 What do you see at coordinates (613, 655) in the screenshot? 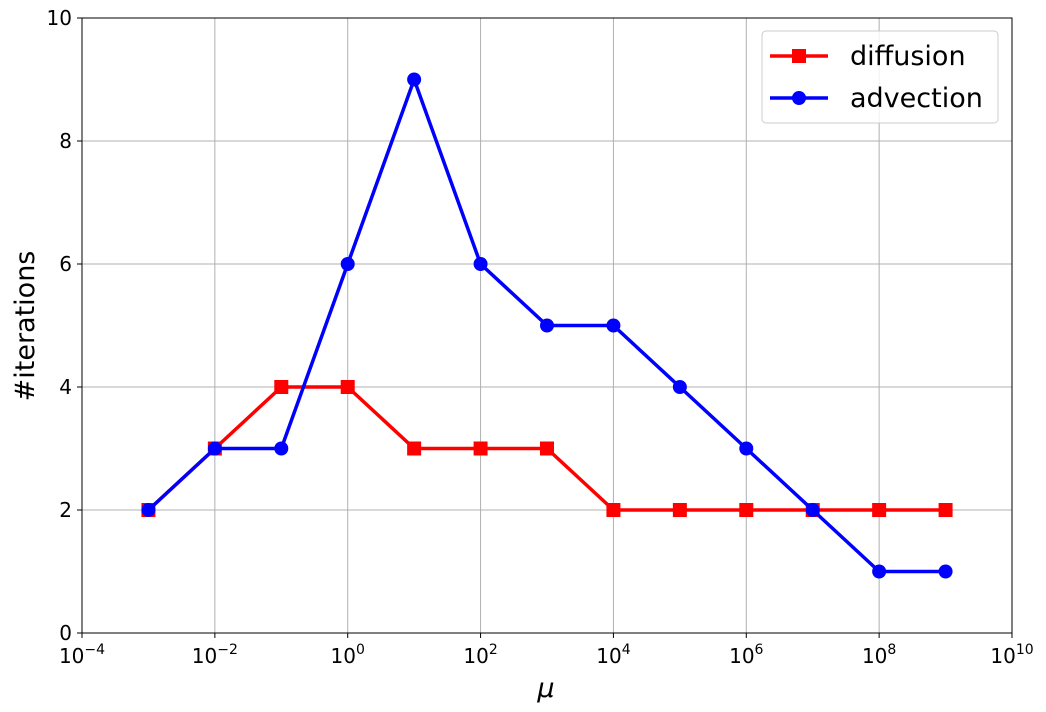
I see `x-tick-label: 10⁴` at bounding box center [613, 655].